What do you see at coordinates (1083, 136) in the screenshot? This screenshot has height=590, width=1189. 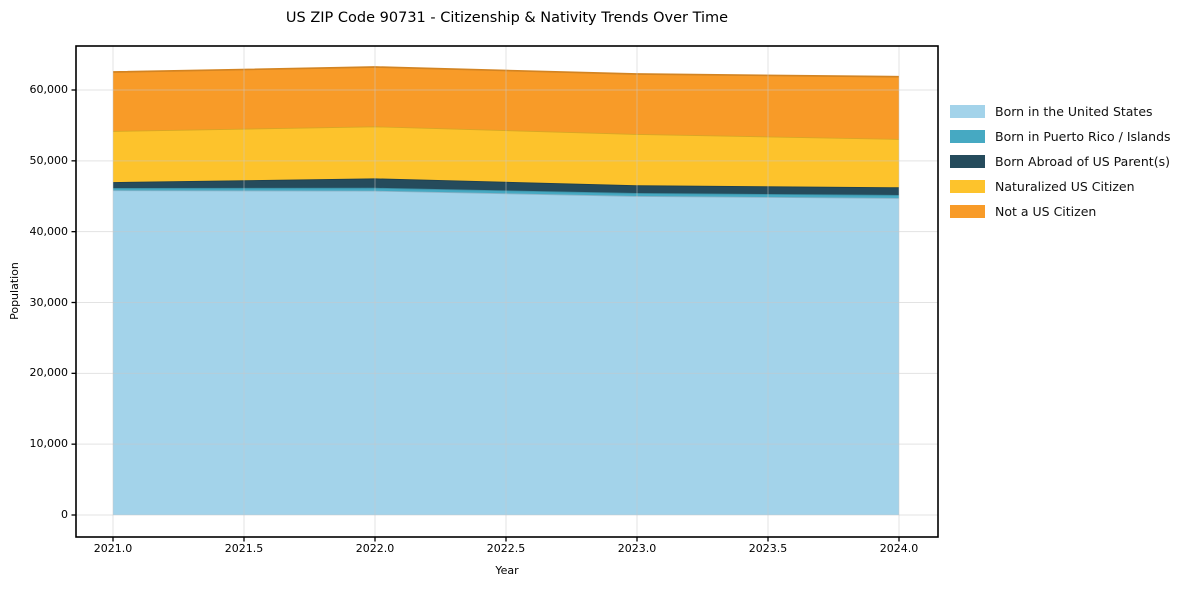 I see `legend-label: Born in Puerto Rico / Islands` at bounding box center [1083, 136].